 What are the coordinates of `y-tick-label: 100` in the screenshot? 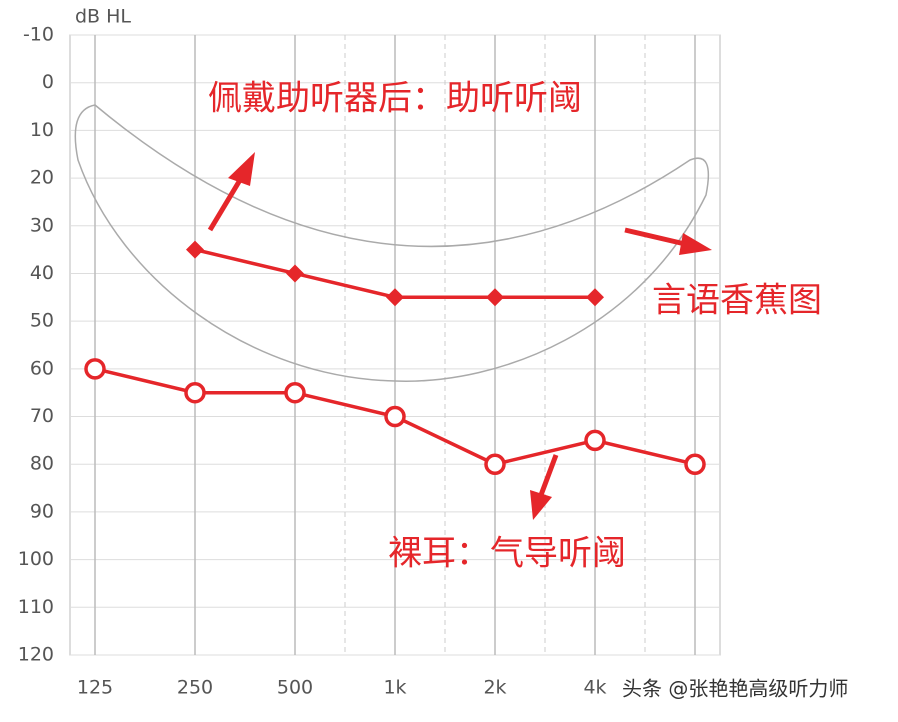 It's located at (36, 559).